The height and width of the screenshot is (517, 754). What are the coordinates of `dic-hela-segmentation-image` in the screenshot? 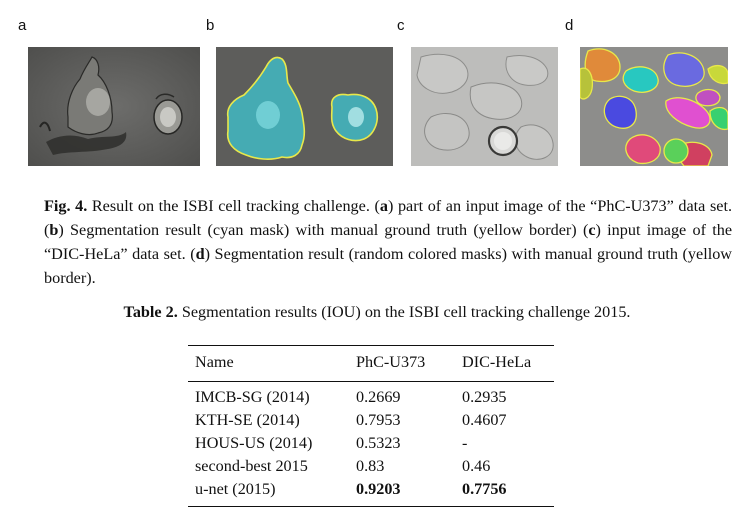 It's located at (654, 106).